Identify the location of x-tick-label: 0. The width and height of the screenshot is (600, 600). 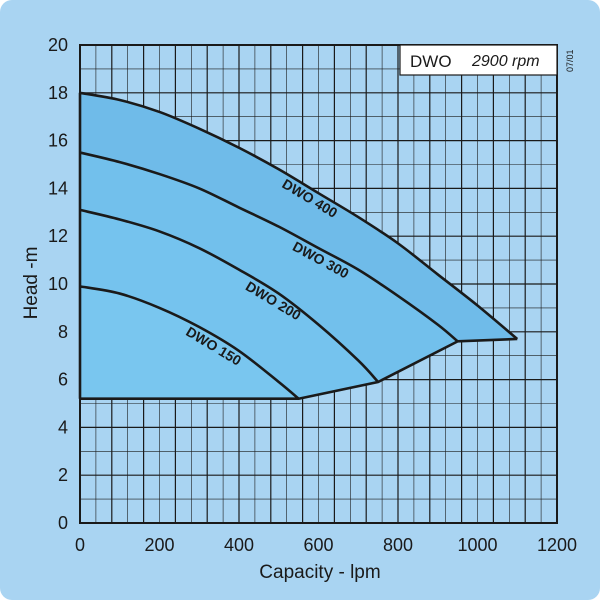
(80, 545).